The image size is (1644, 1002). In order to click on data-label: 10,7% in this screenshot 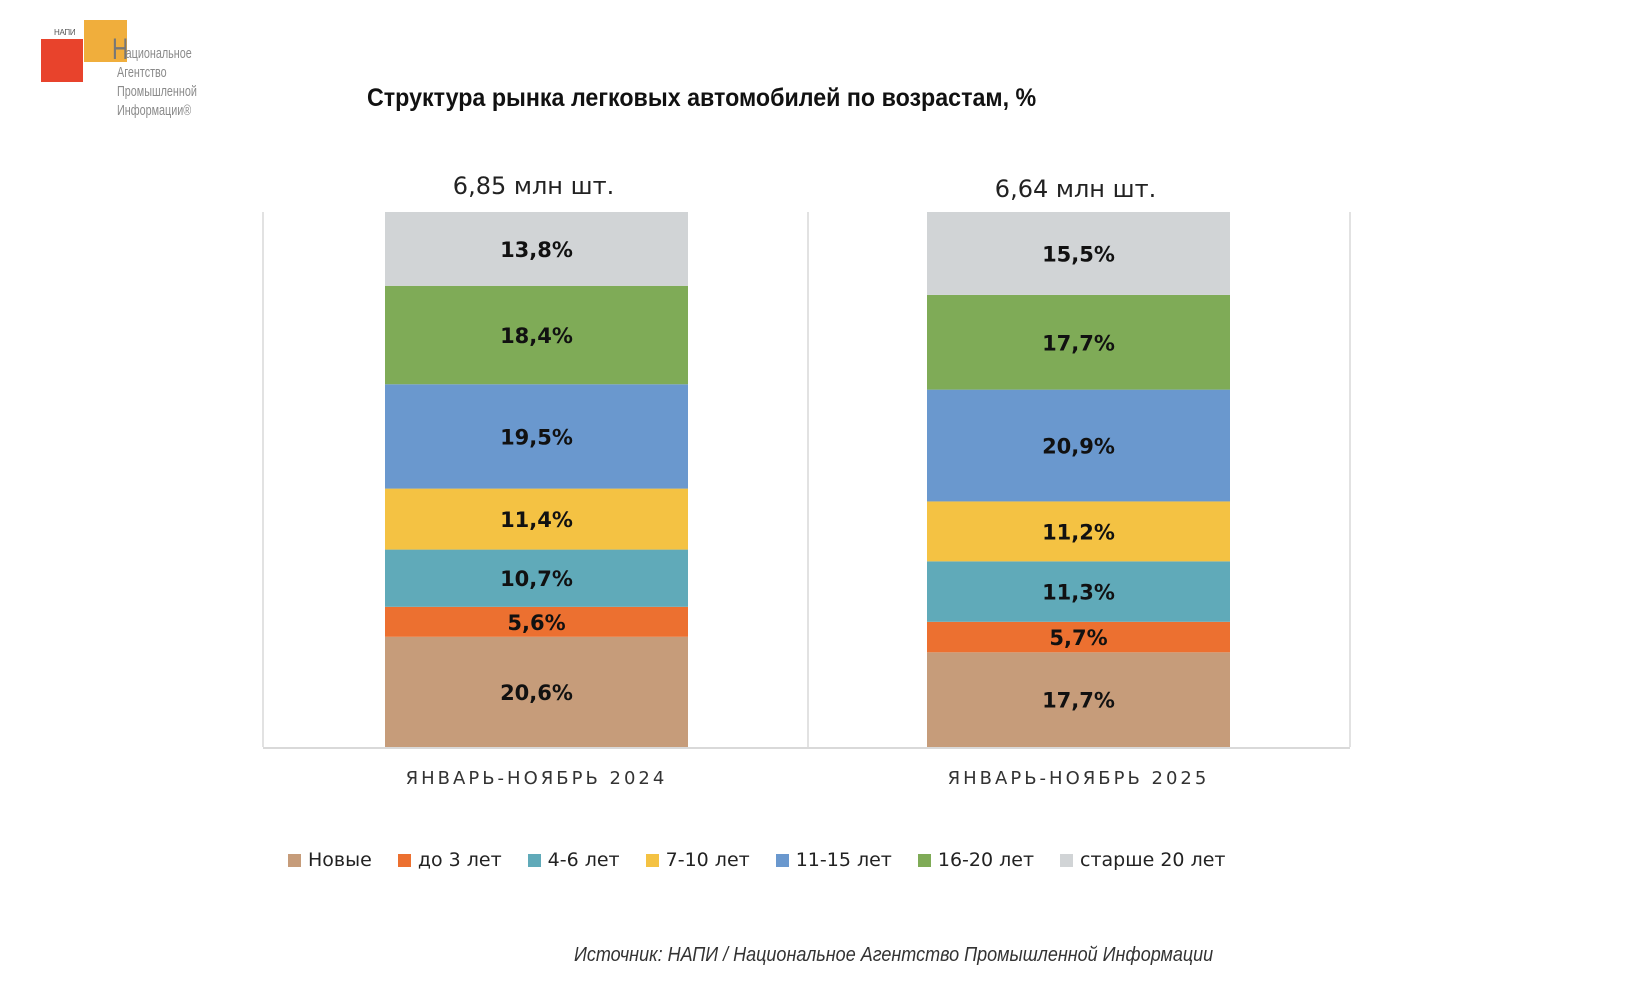, I will do `click(536, 579)`.